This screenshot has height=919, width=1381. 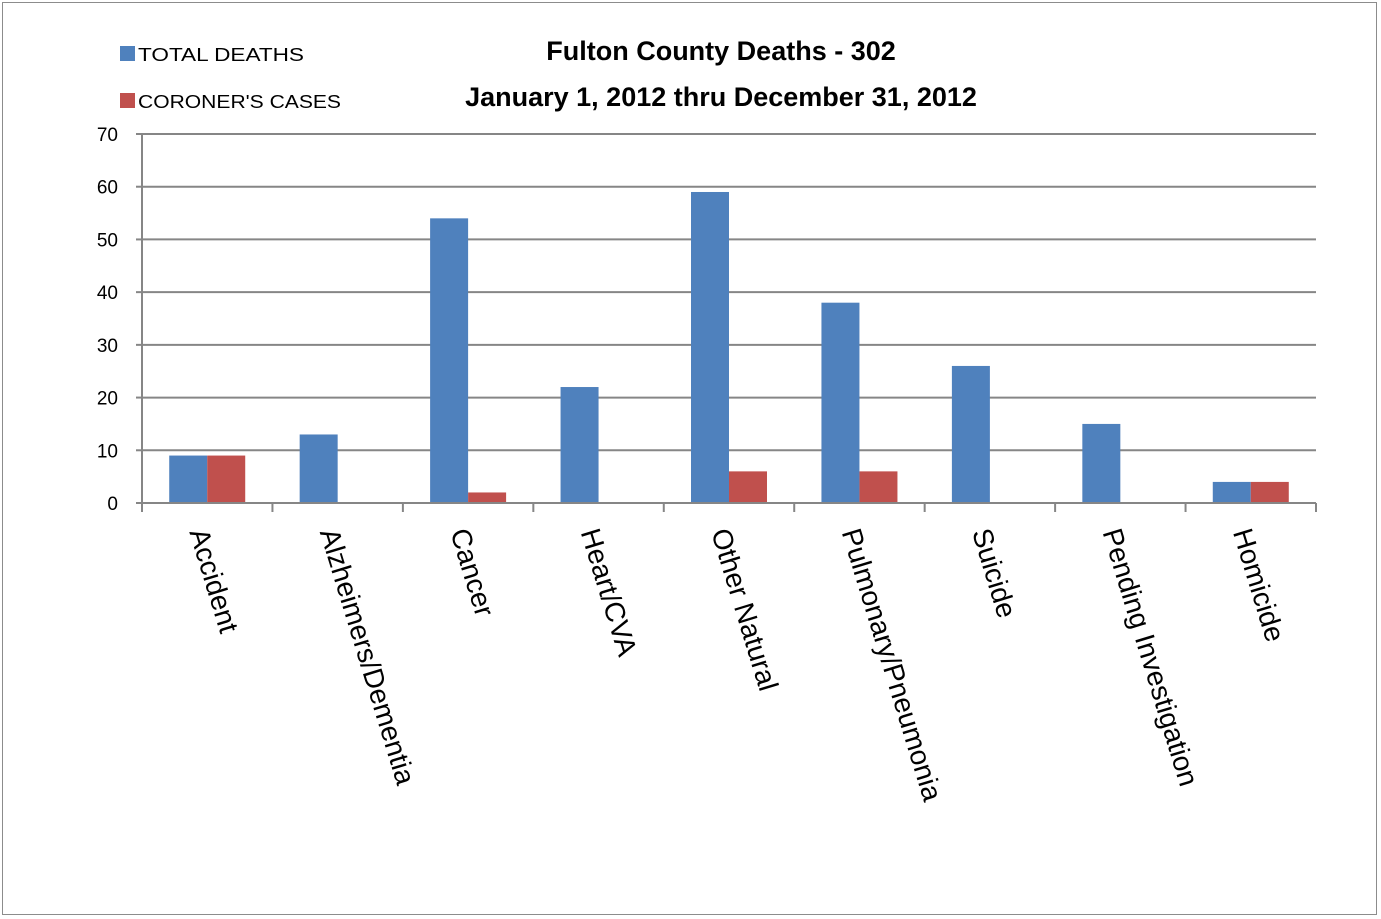 I want to click on x-tick-label: Accident, so click(x=213, y=581).